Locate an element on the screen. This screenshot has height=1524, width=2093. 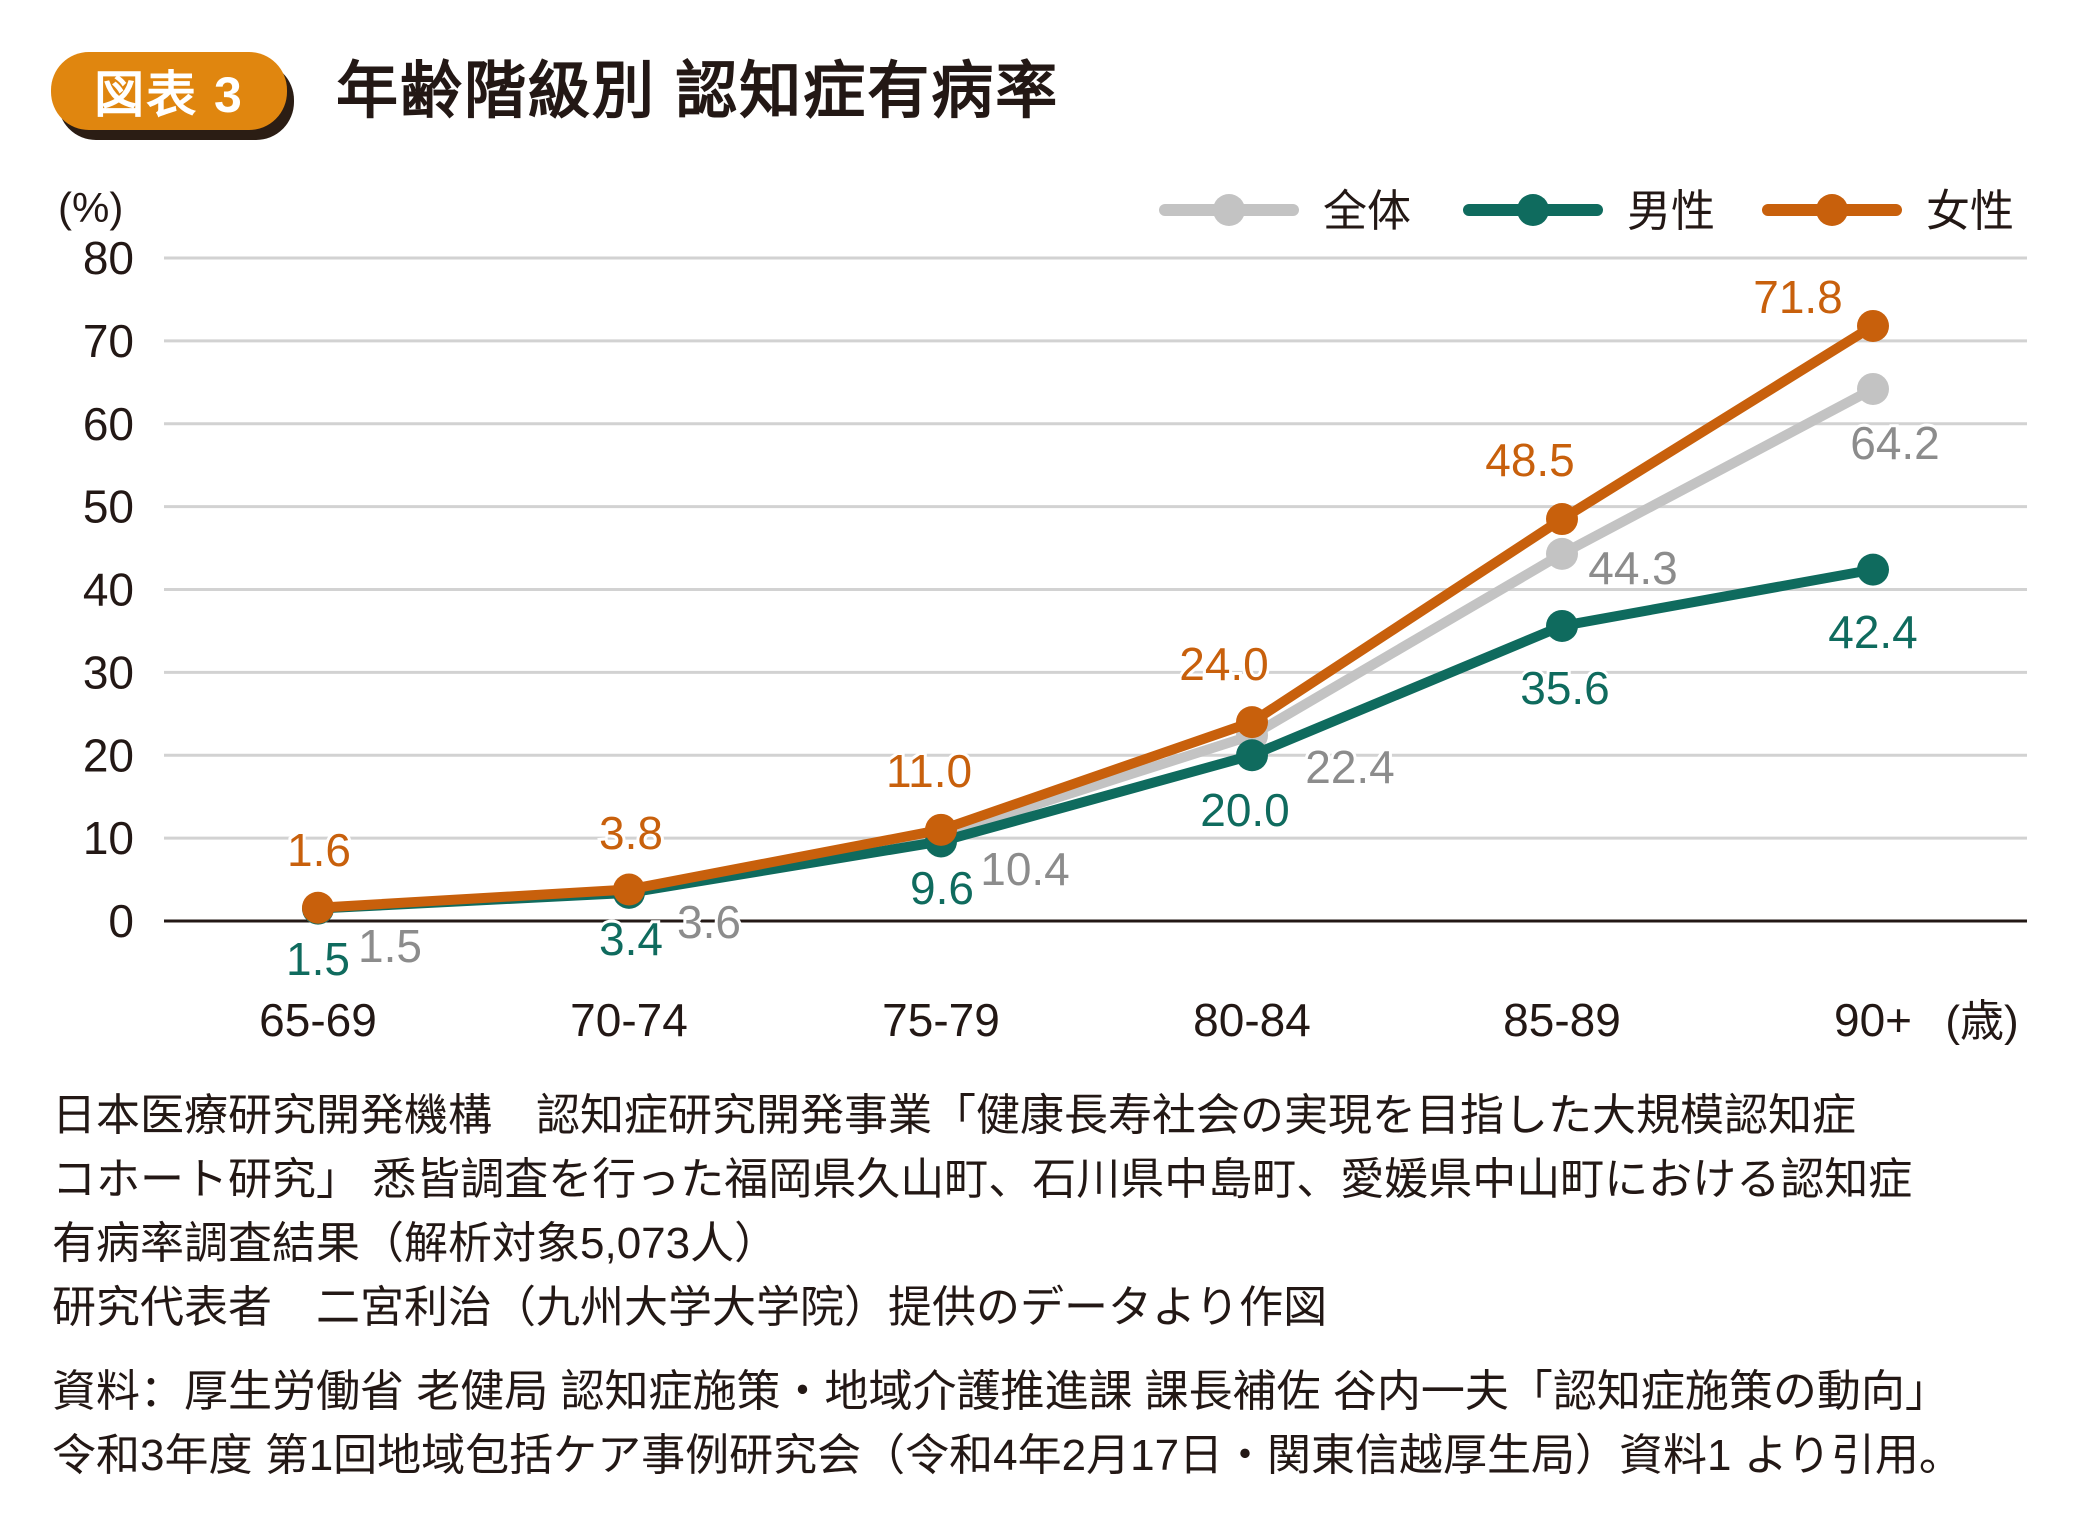
y-tick-label: 60 is located at coordinates (108, 424).